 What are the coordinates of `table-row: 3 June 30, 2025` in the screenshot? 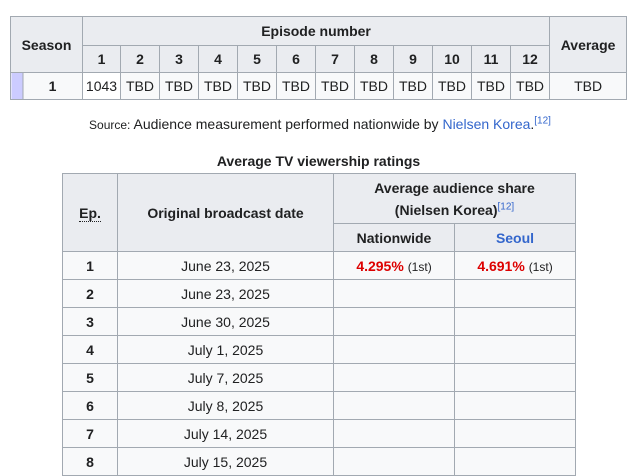 It's located at (319, 321).